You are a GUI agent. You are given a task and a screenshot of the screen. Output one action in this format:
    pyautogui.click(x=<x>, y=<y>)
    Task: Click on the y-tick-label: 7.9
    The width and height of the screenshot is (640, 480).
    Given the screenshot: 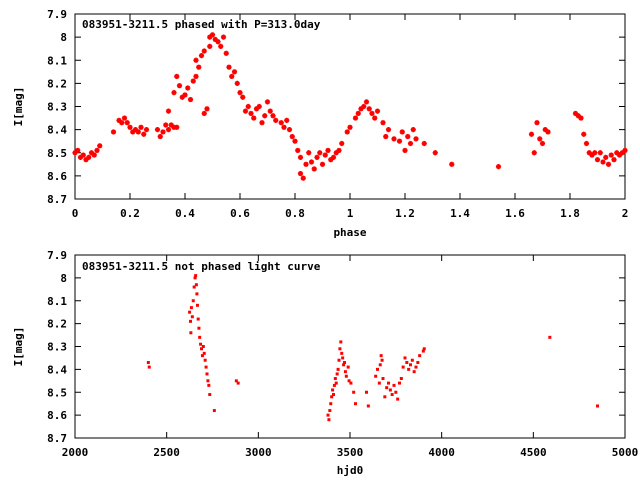 What is the action you would take?
    pyautogui.click(x=57, y=14)
    